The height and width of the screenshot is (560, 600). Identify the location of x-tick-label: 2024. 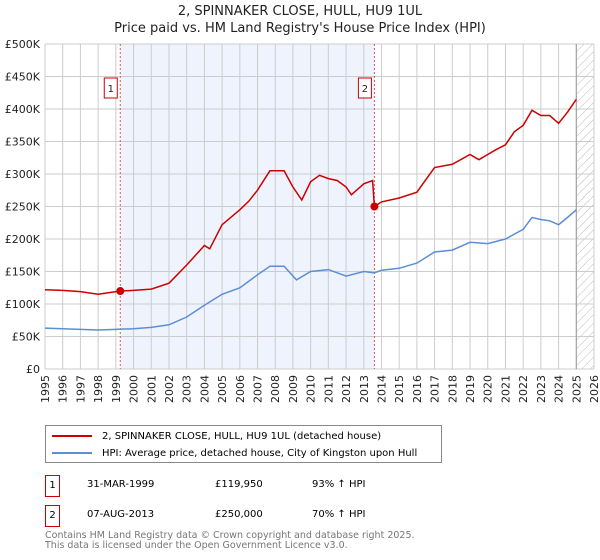
(559, 389).